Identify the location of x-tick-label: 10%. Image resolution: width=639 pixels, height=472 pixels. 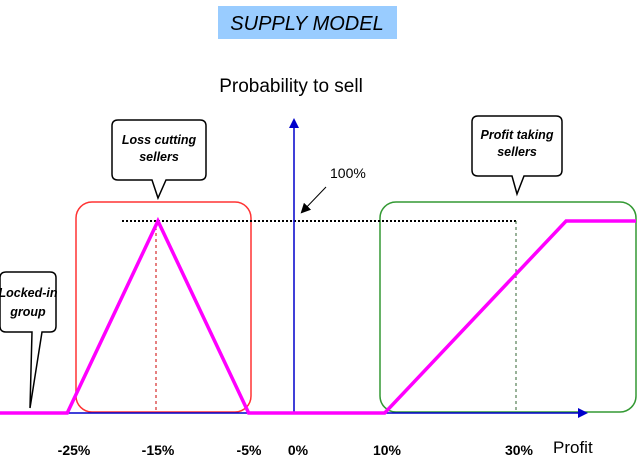
(387, 450).